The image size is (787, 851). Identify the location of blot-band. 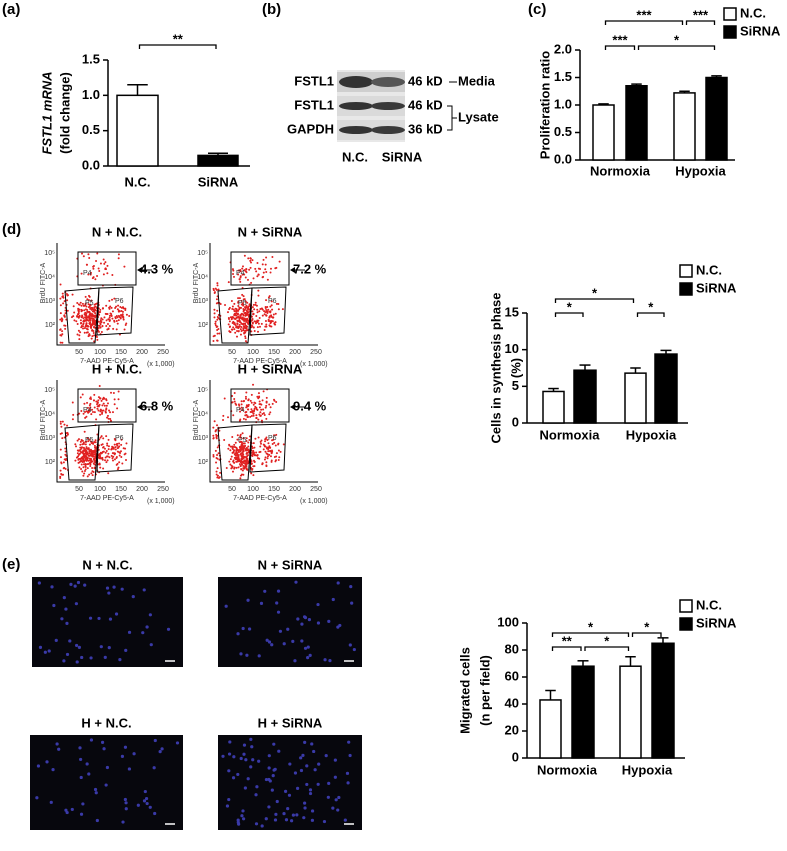
(356, 106).